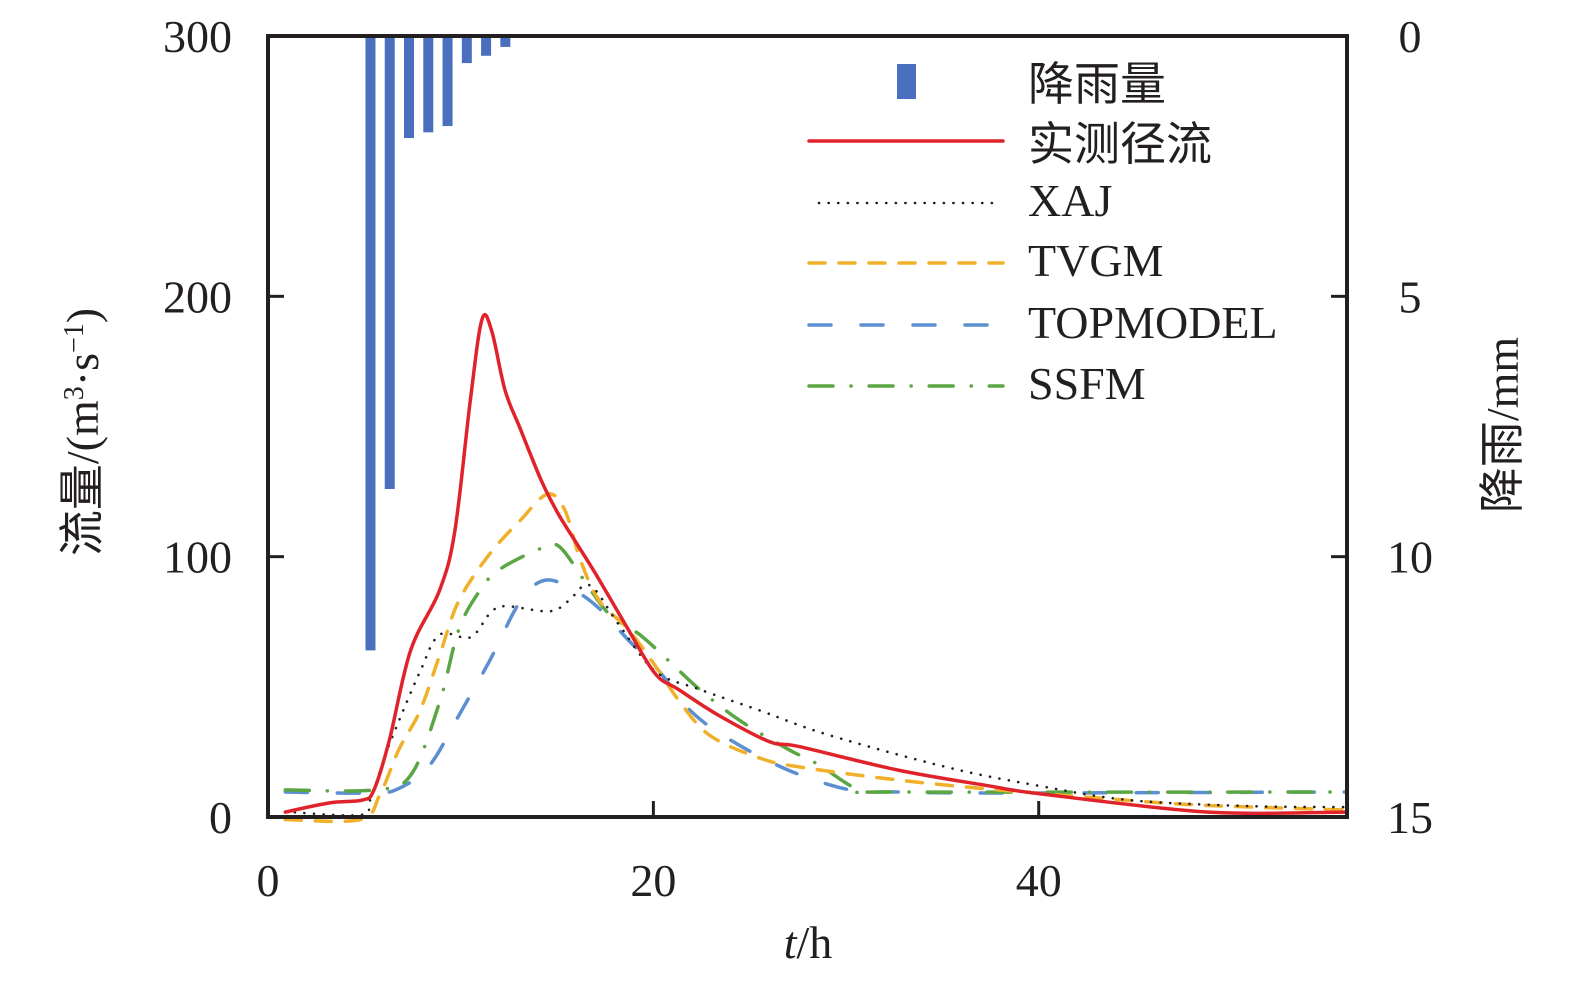 This screenshot has height=984, width=1575. I want to click on y2-tick-label: 0, so click(1410, 36).